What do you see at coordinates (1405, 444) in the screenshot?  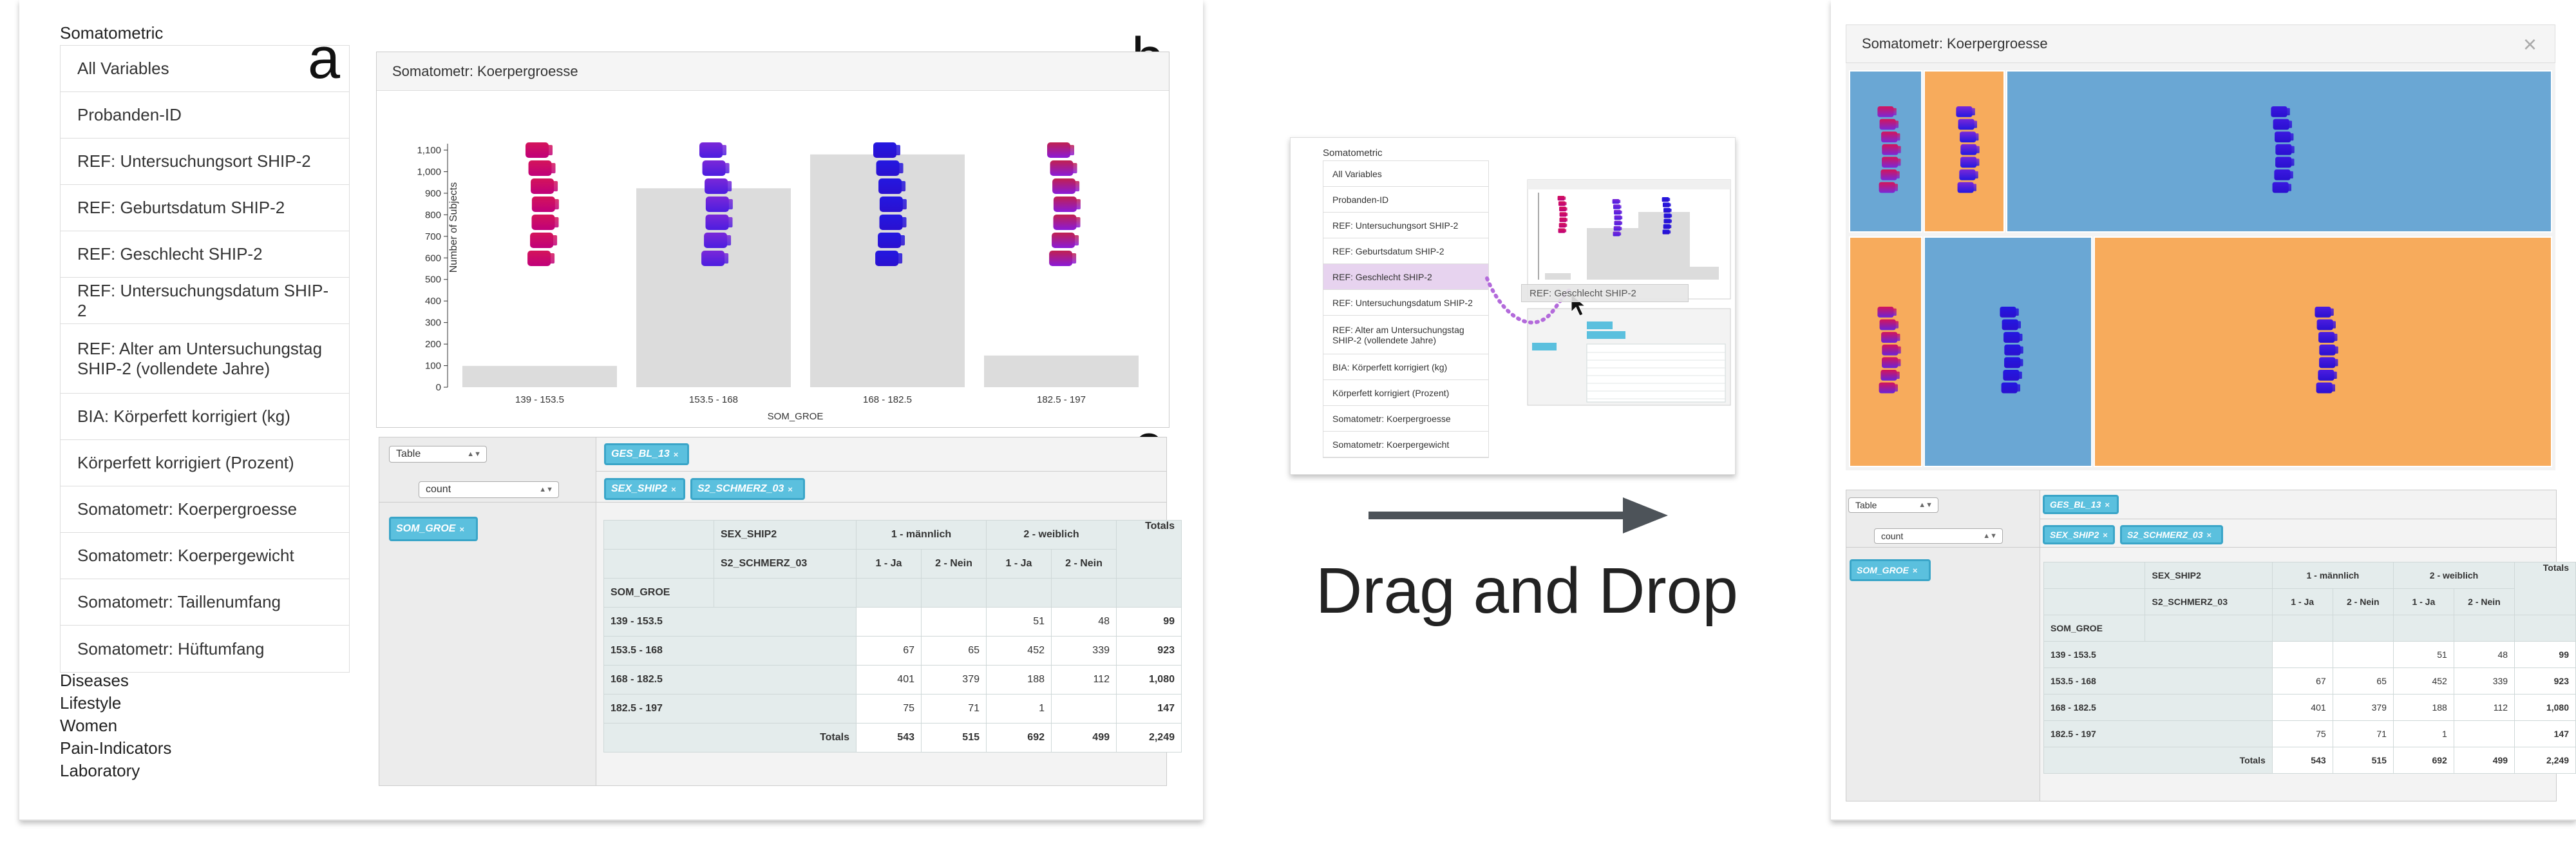 I see `mid-variable-item: Somatometr: Koerpergewicht` at bounding box center [1405, 444].